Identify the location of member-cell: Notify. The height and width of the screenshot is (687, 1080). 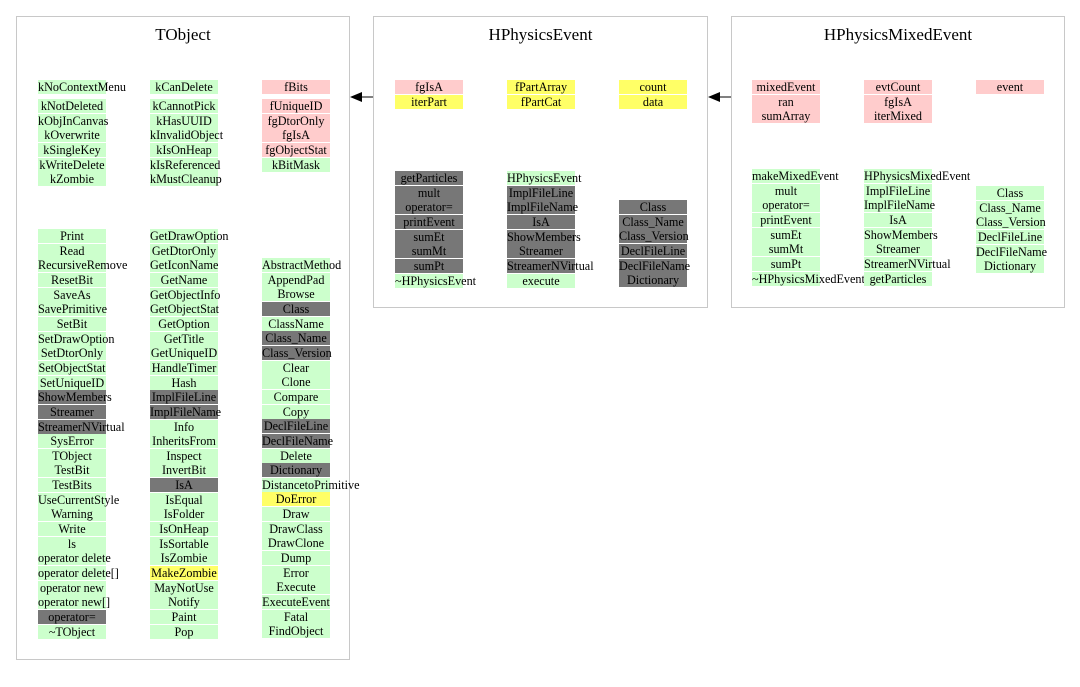
(184, 602).